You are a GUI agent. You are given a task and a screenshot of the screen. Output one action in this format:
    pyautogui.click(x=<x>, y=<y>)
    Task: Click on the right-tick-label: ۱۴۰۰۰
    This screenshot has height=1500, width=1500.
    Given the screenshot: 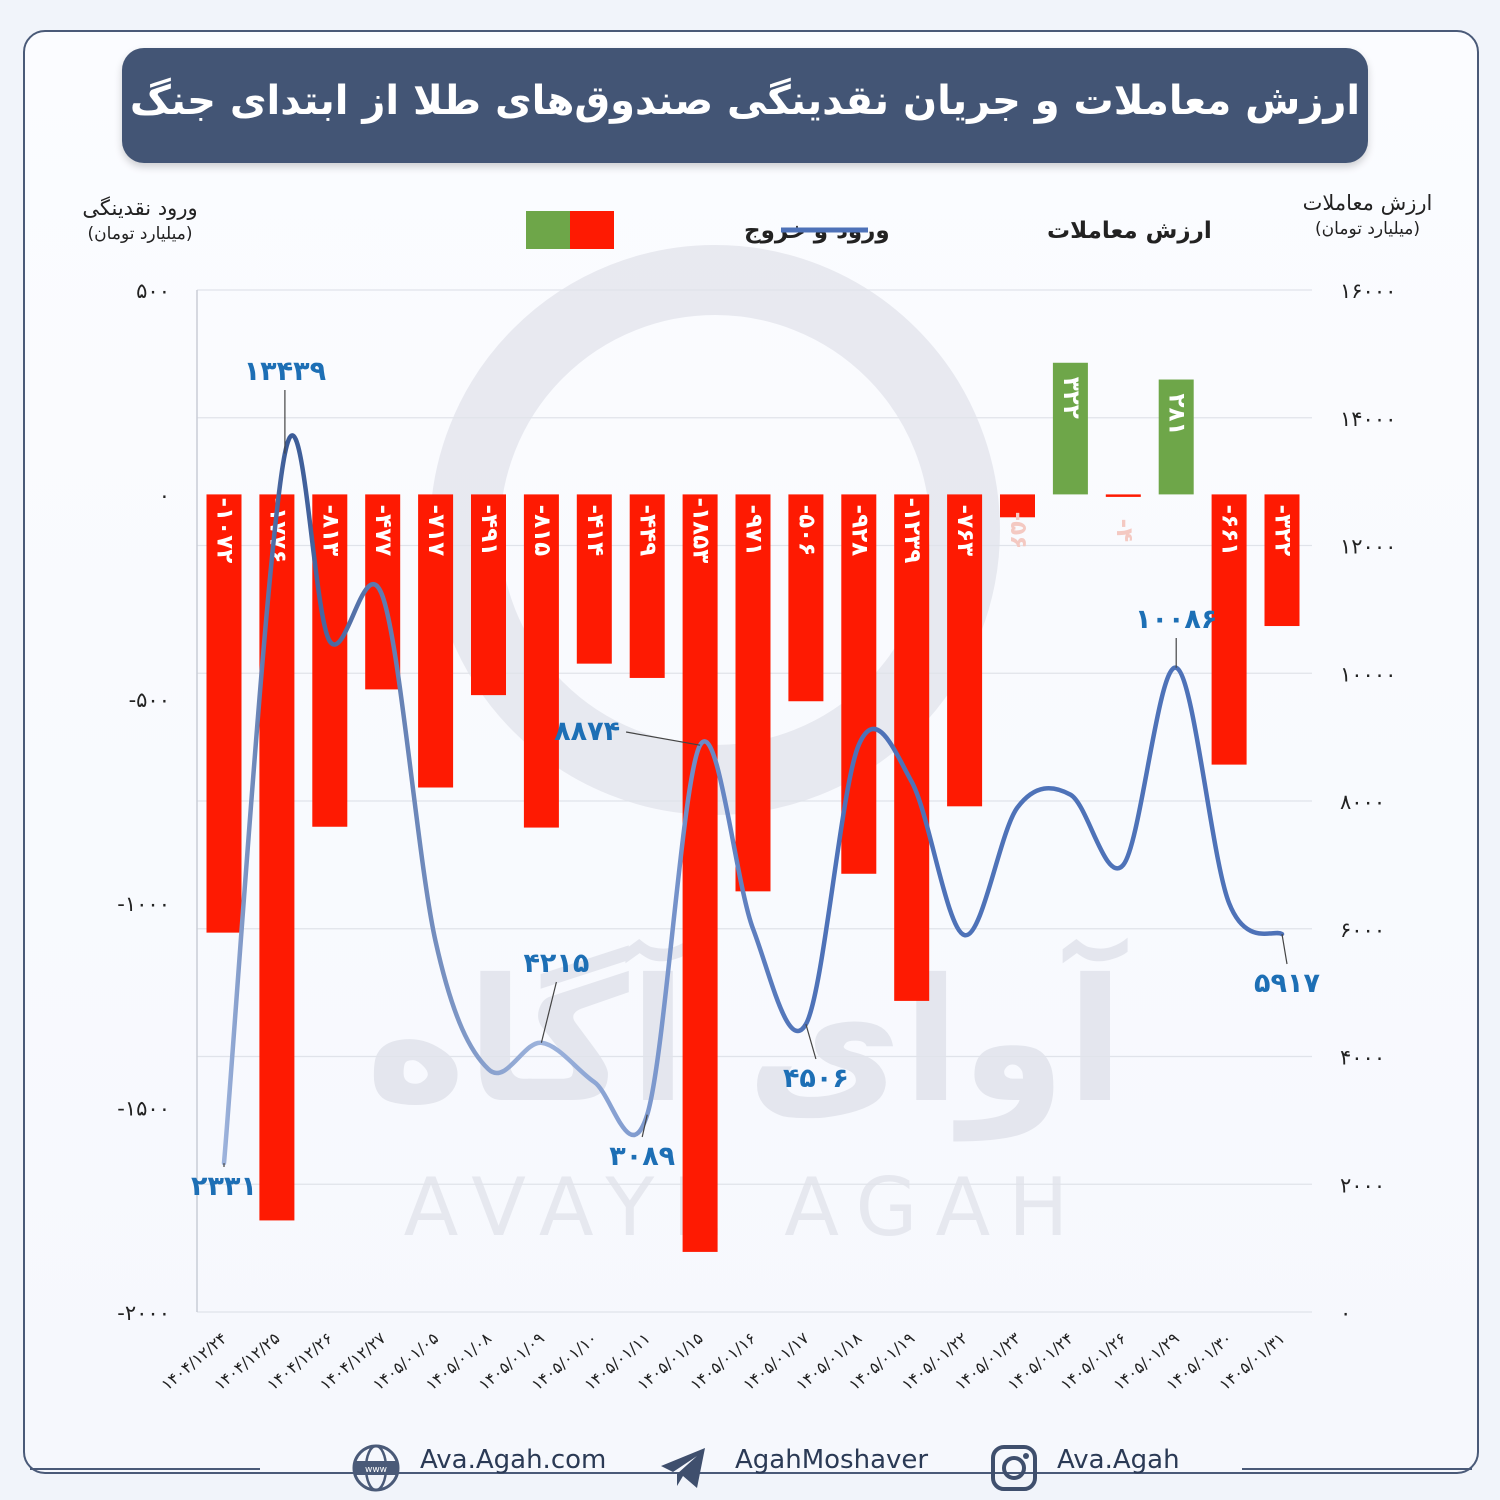 What is the action you would take?
    pyautogui.click(x=1368, y=419)
    